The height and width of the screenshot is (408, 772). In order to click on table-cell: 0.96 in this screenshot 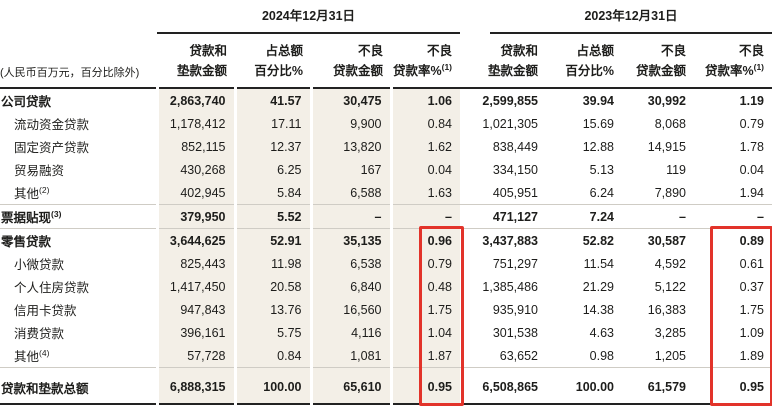, I will do `click(424, 240)`.